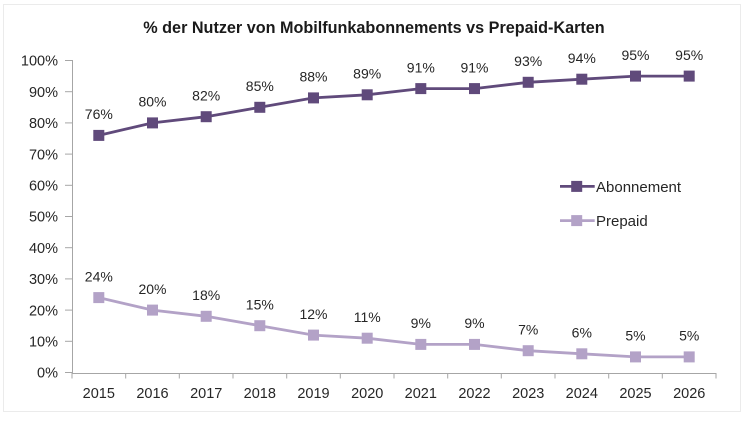 Image resolution: width=750 pixels, height=422 pixels. I want to click on svg-text: 6%, so click(582, 333).